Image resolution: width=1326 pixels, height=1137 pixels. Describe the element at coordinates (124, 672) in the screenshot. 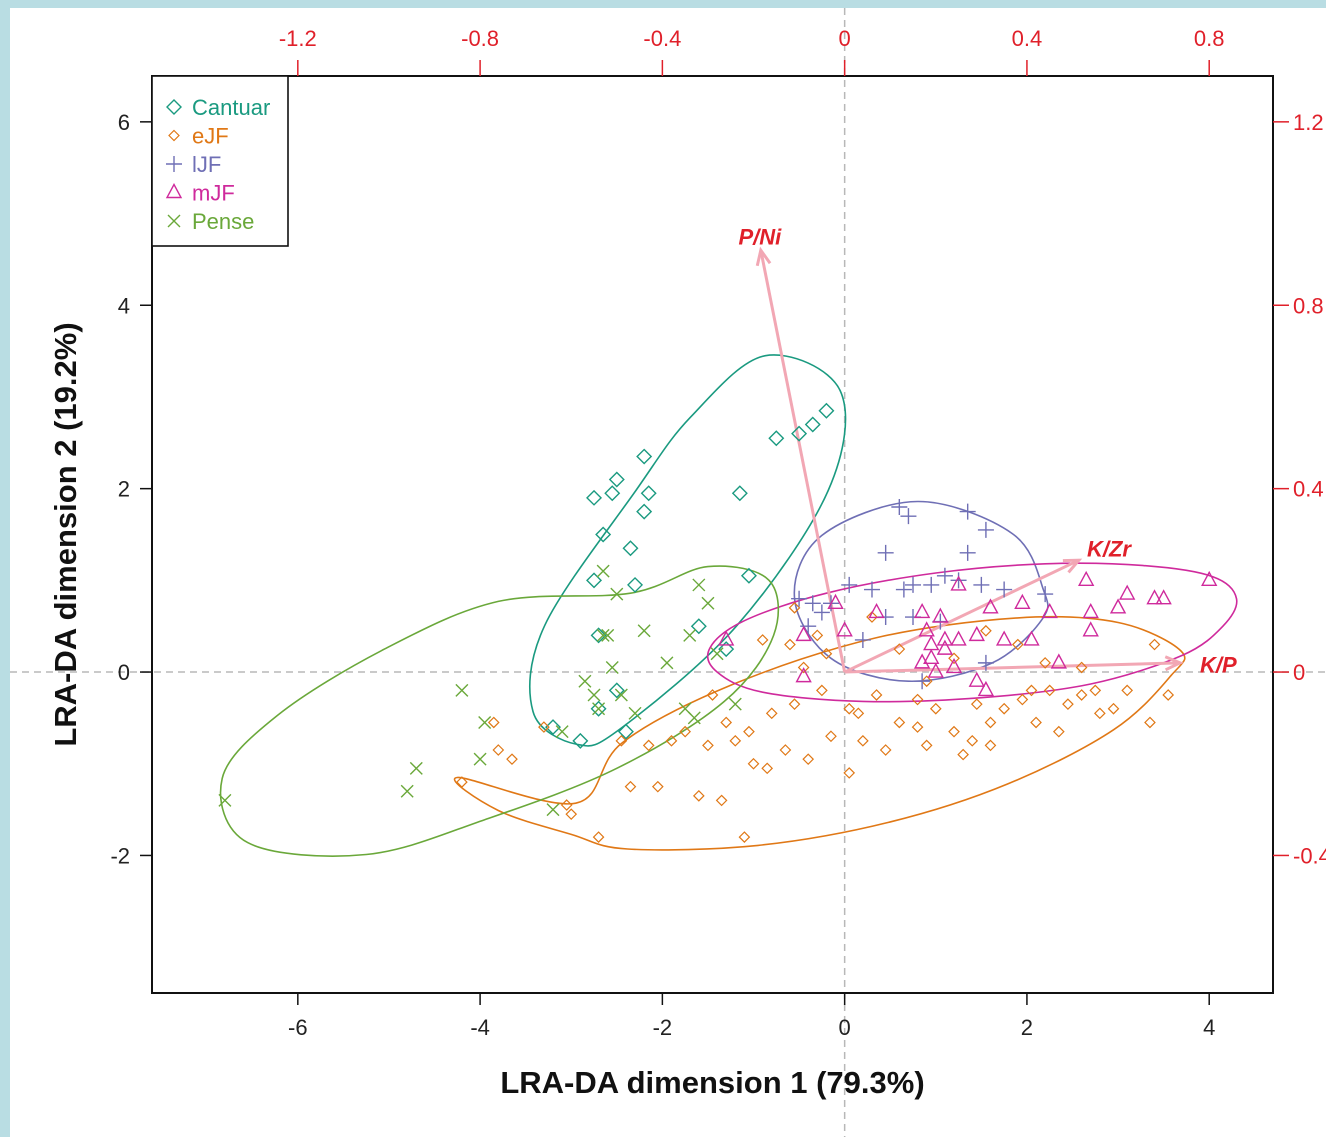

I see `y-tick-label: 0` at that location.